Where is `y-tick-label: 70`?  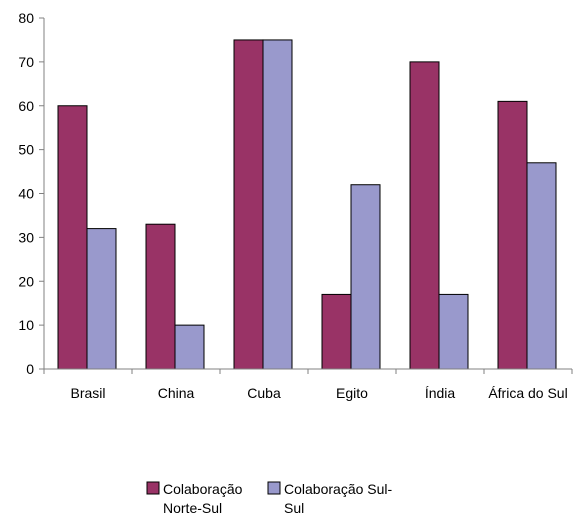 y-tick-label: 70 is located at coordinates (26, 62).